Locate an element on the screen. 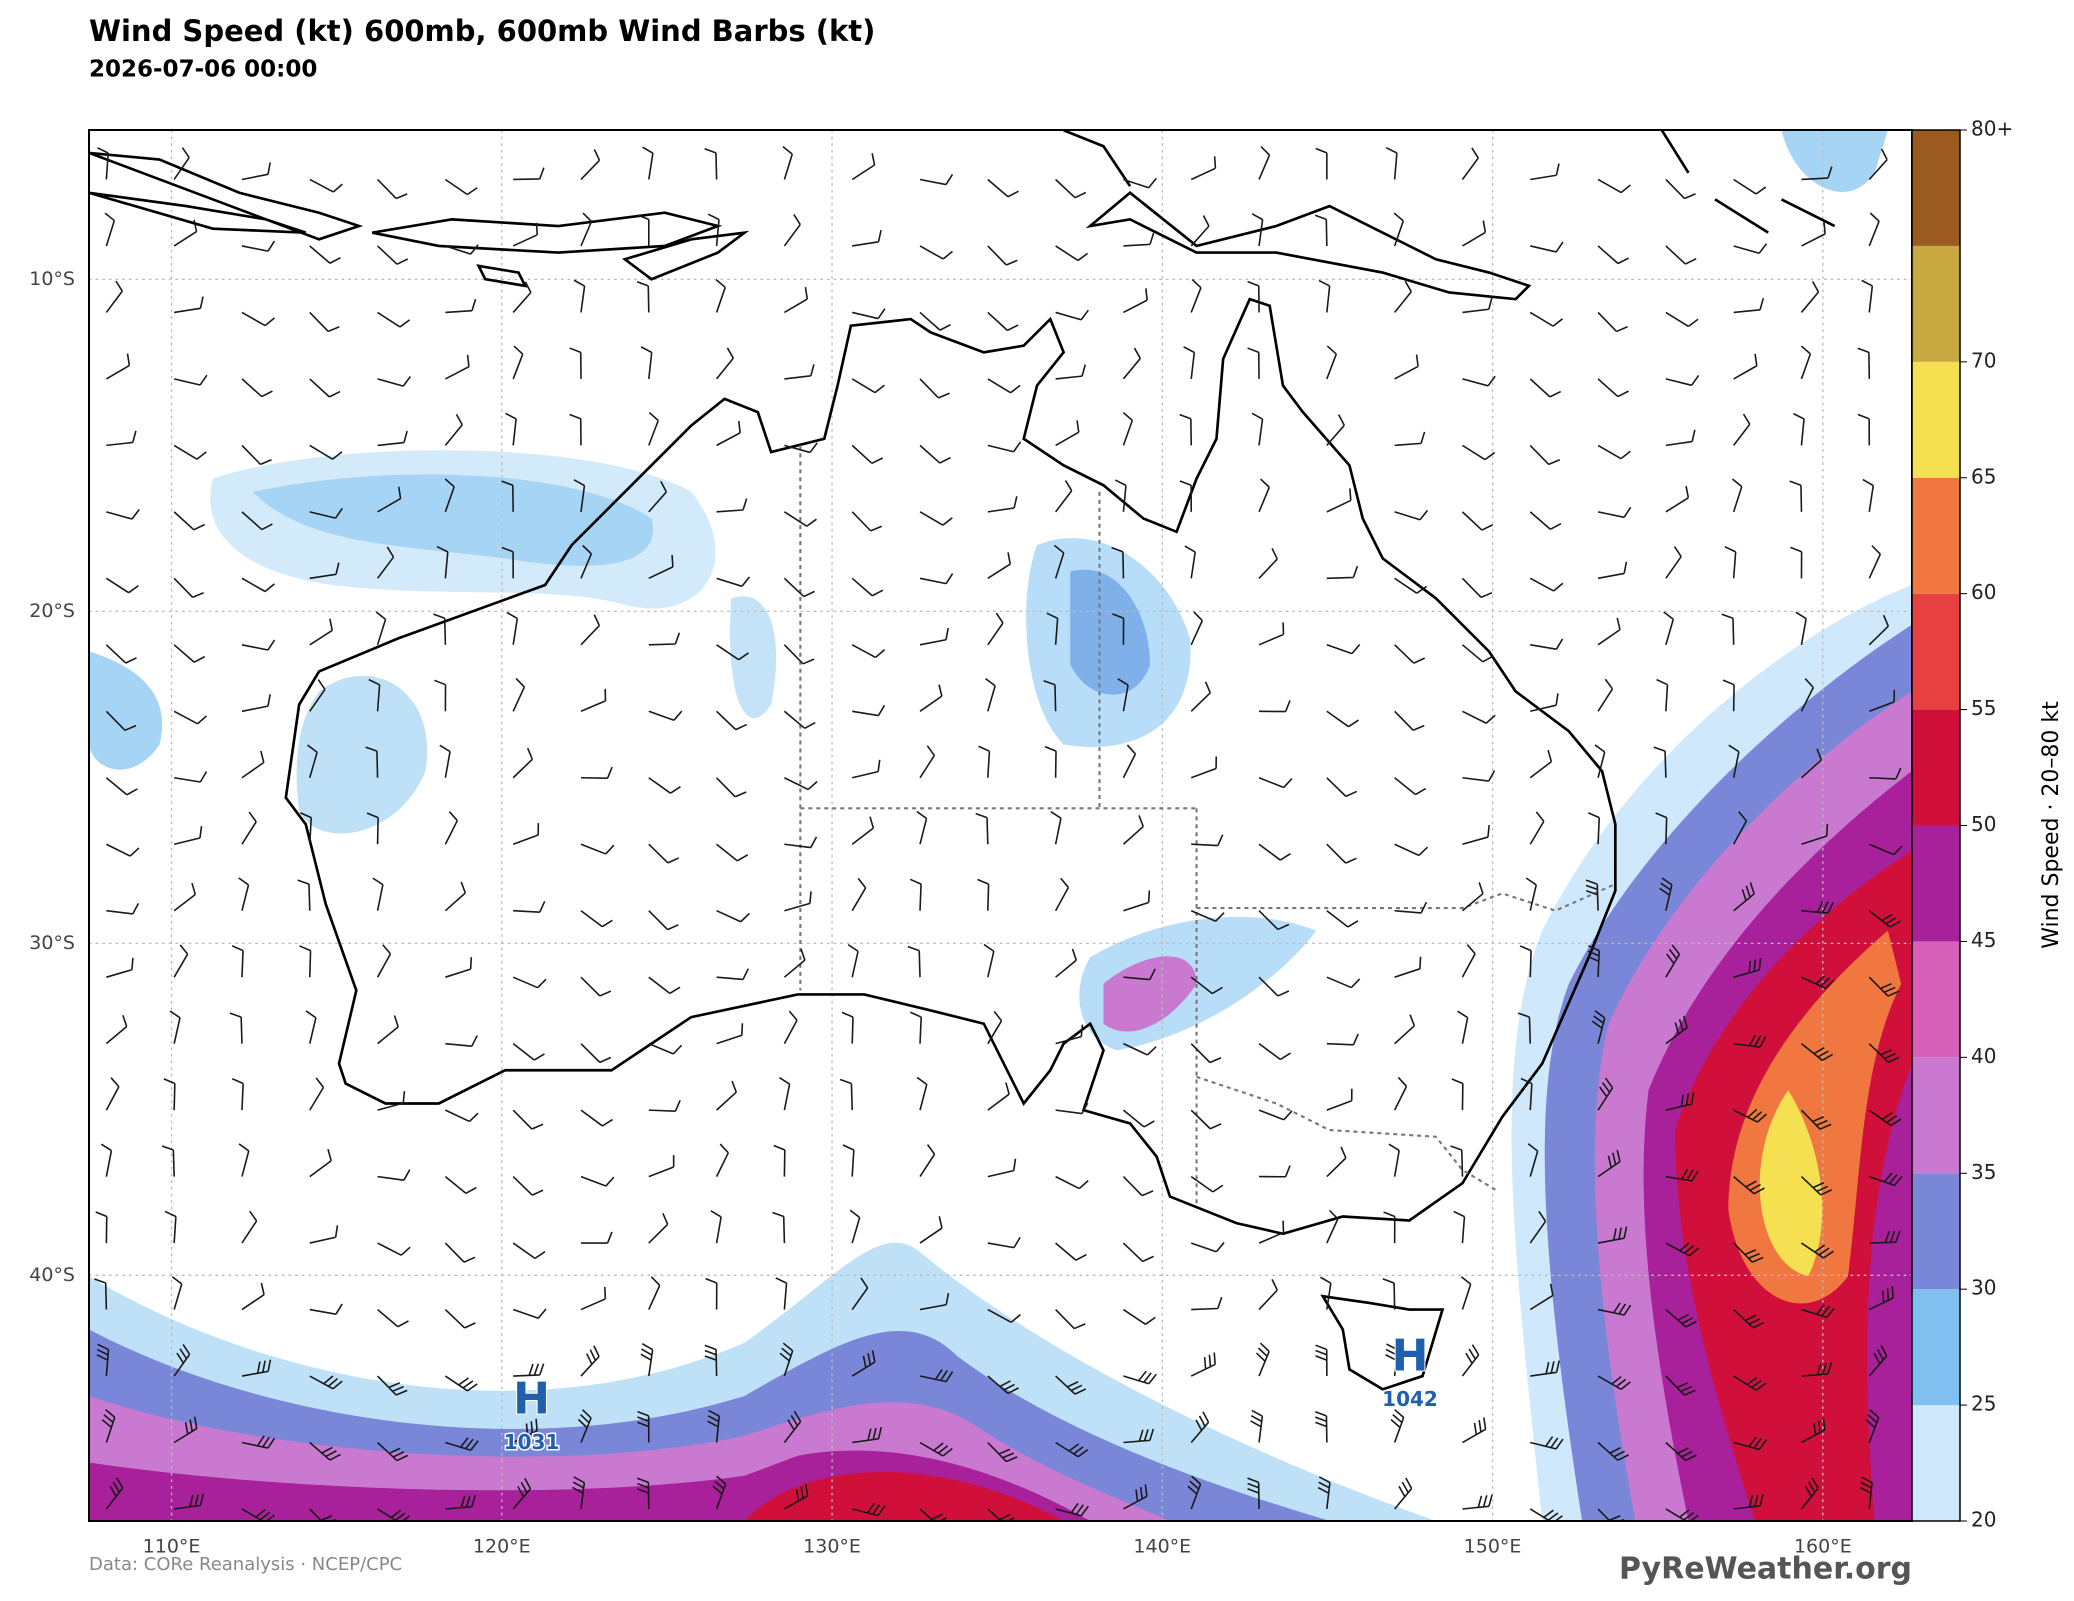 The image size is (2074, 1601). lat-tick-label: 40°S is located at coordinates (52, 1275).